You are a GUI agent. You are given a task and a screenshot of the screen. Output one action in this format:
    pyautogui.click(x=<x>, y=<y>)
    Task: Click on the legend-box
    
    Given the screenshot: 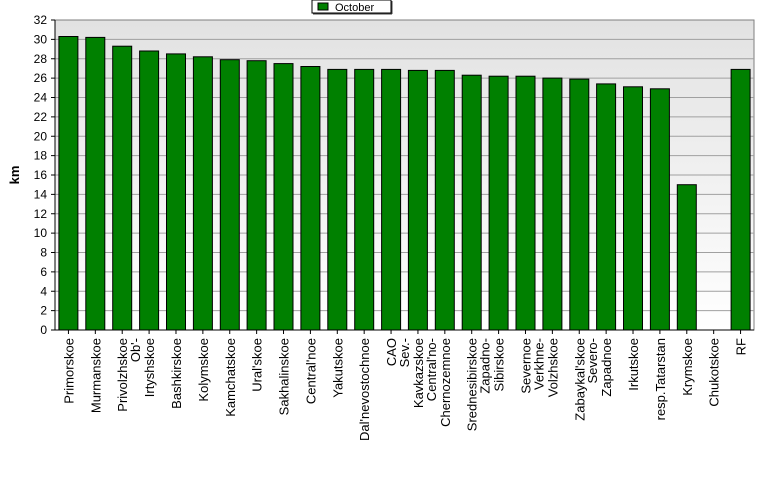 What is the action you would take?
    pyautogui.click(x=351, y=7)
    